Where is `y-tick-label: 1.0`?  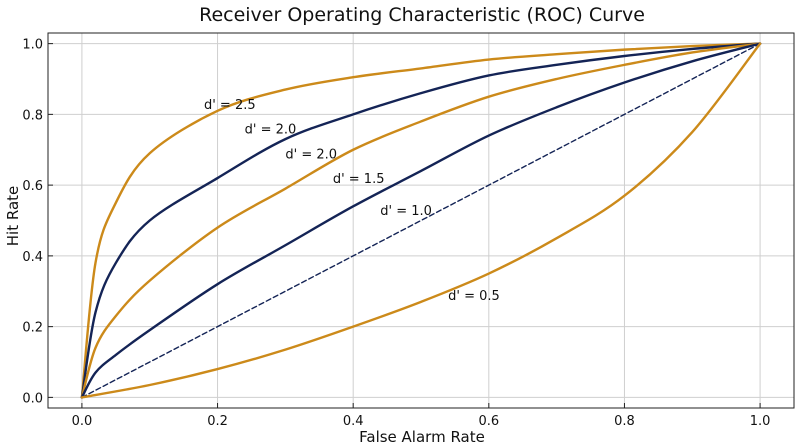 y-tick-label: 1.0 is located at coordinates (32, 45).